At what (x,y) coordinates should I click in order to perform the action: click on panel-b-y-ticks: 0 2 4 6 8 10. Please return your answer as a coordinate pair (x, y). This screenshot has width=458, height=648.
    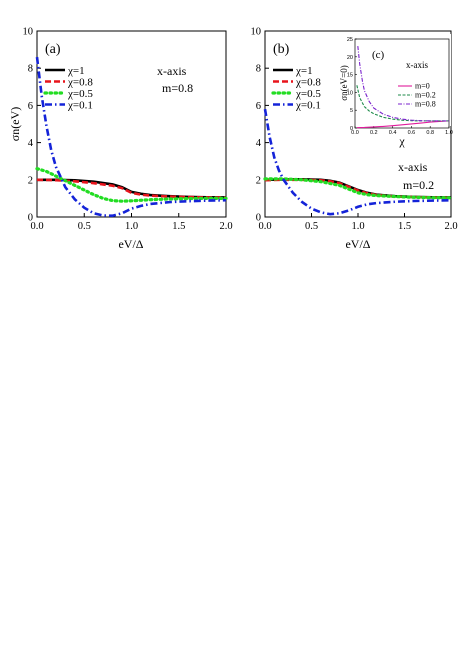
    Looking at the image, I should click on (260, 125).